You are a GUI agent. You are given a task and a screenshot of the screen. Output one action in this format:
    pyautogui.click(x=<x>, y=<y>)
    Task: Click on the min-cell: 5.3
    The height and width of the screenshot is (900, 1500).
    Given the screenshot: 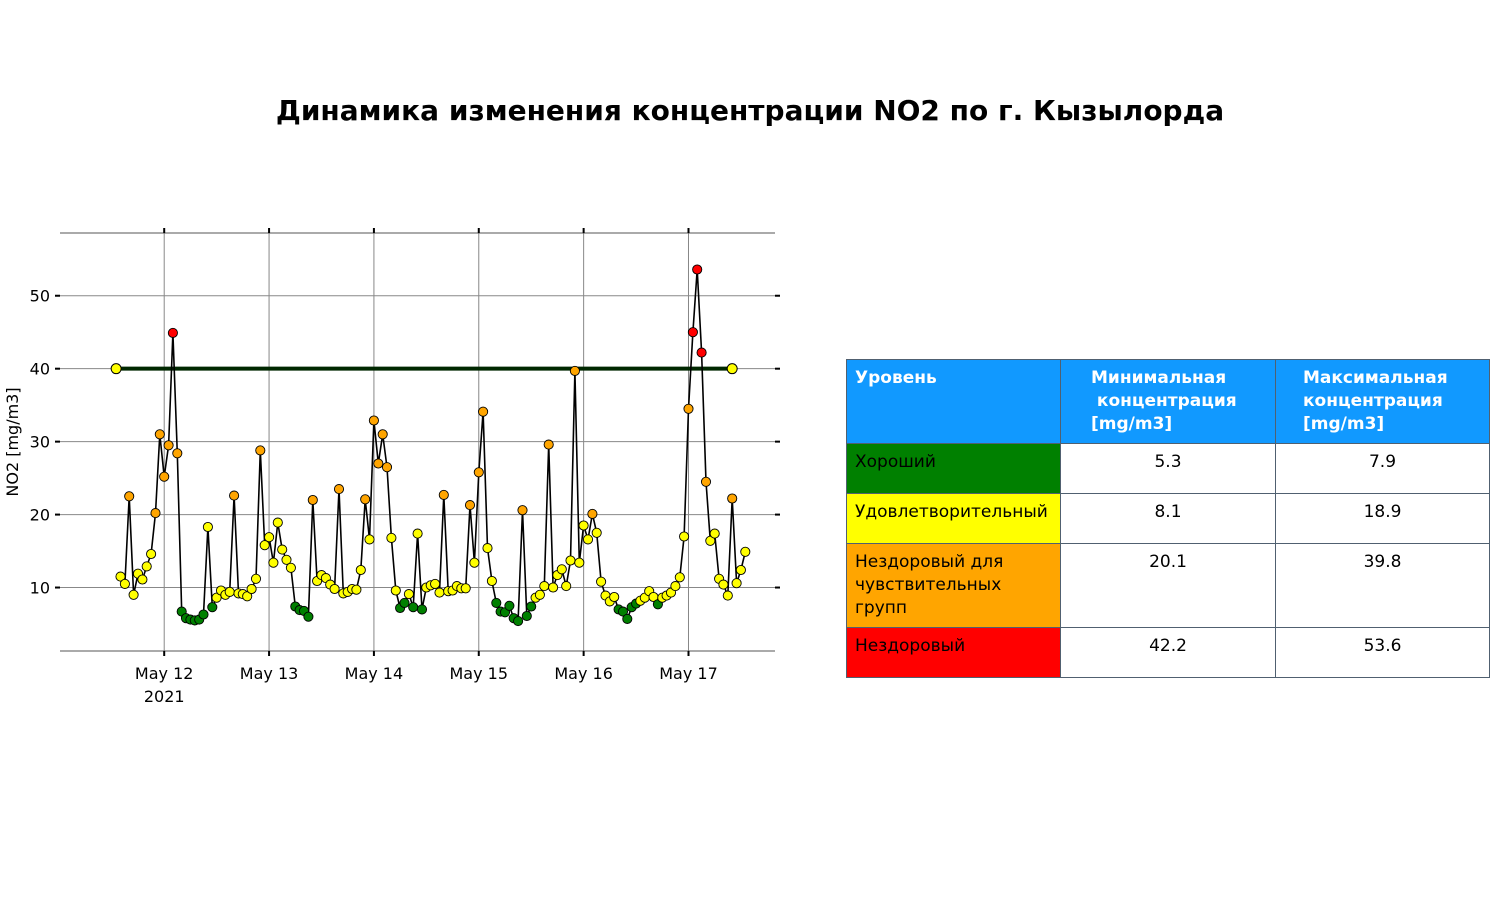 What is the action you would take?
    pyautogui.click(x=1168, y=468)
    